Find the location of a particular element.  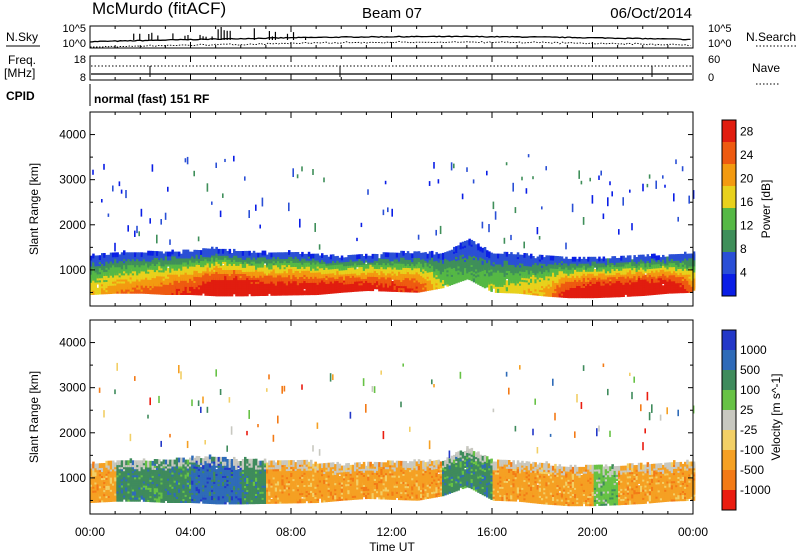

nave-tick-bottom: 0 is located at coordinates (711, 78).